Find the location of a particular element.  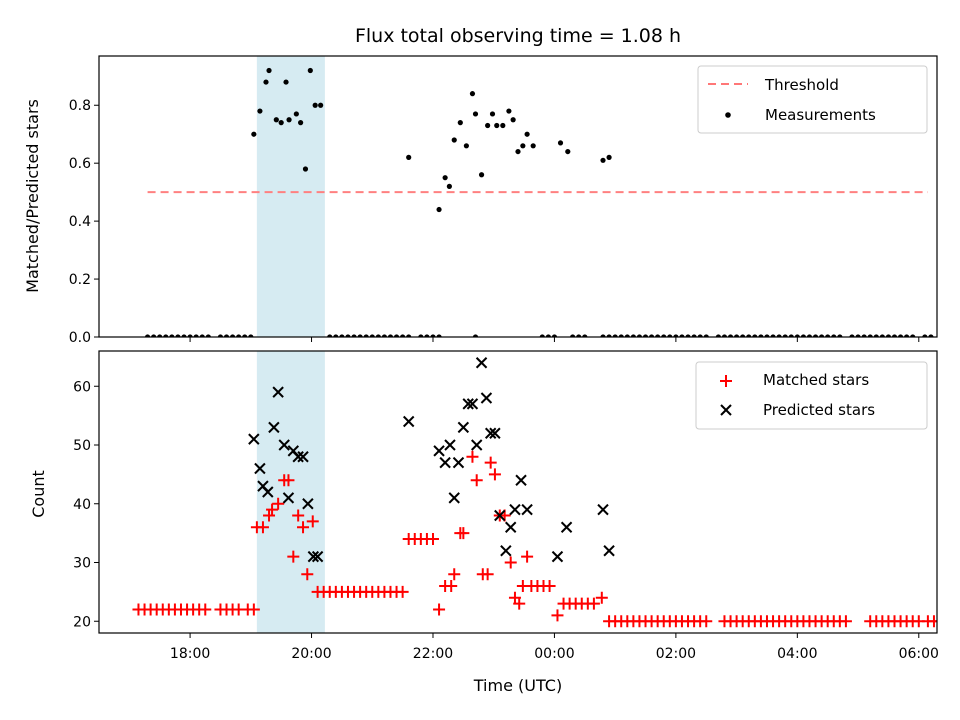

x-tick-label: 02:00 is located at coordinates (676, 654).